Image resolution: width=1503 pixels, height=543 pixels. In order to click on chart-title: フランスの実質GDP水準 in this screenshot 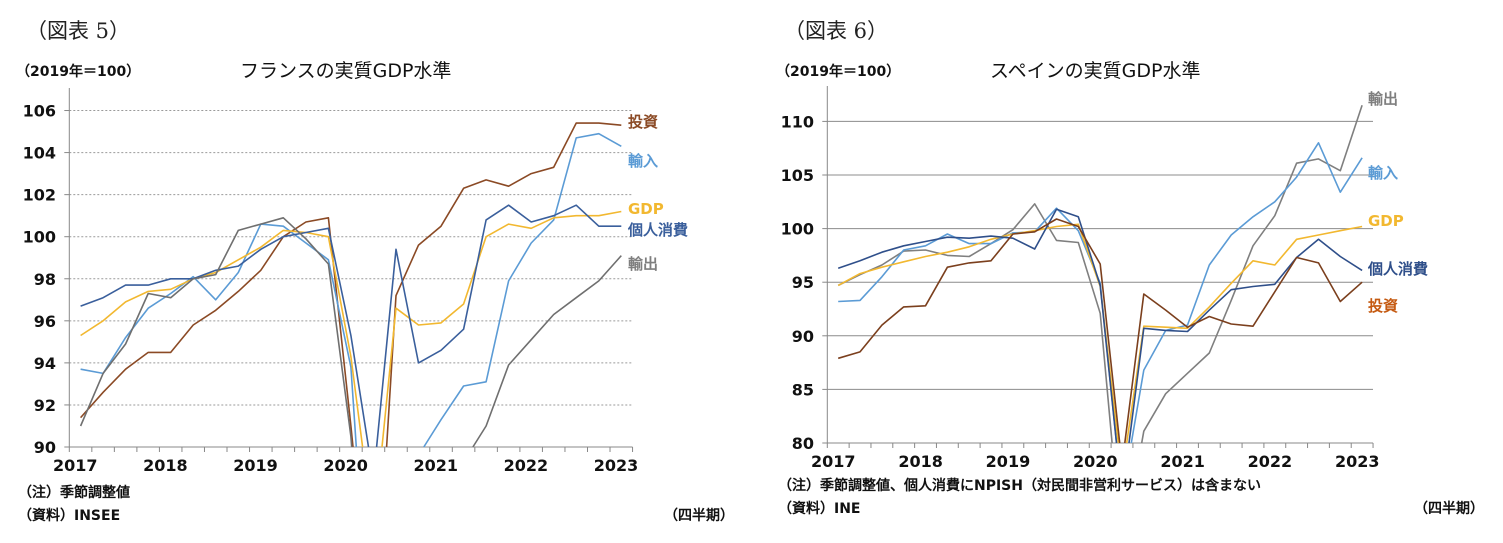, I will do `click(345, 71)`.